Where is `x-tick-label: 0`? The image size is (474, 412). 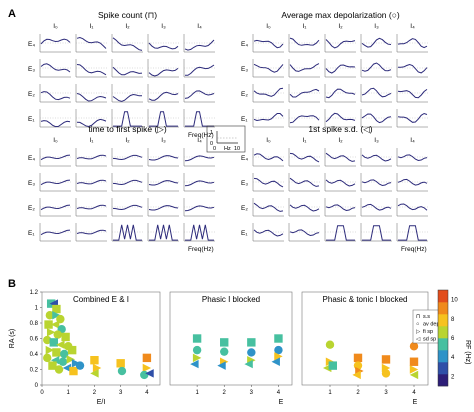 x-tick-label: 0 is located at coordinates (42, 393).